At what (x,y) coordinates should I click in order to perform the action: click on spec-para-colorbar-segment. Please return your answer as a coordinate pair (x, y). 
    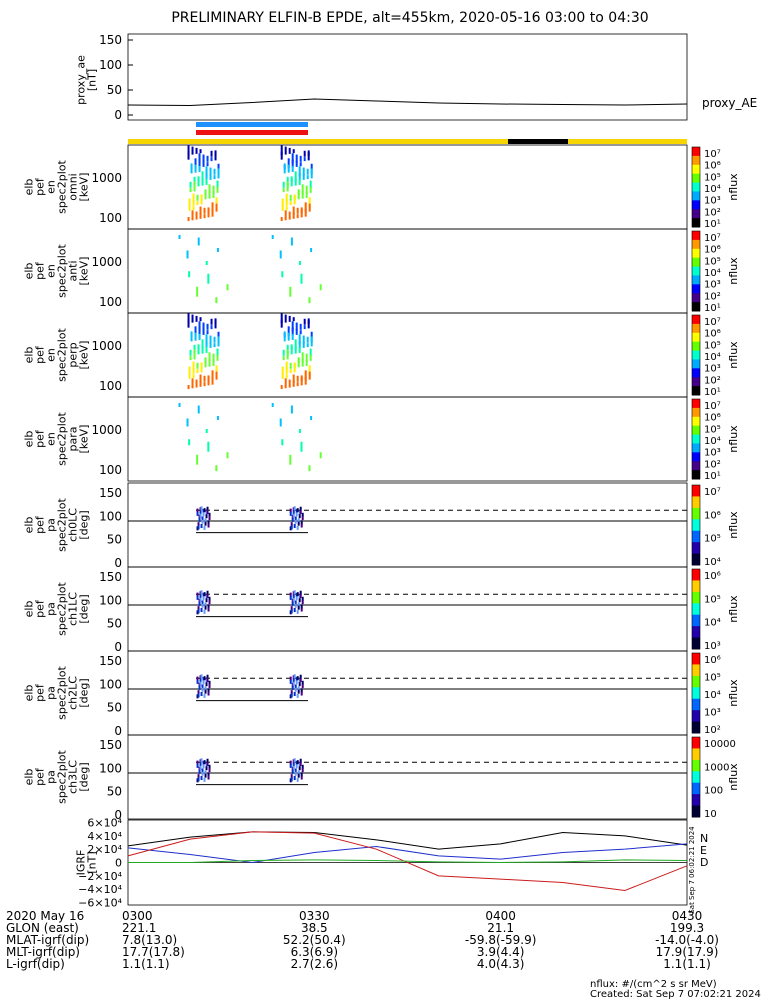
    Looking at the image, I should click on (696, 475).